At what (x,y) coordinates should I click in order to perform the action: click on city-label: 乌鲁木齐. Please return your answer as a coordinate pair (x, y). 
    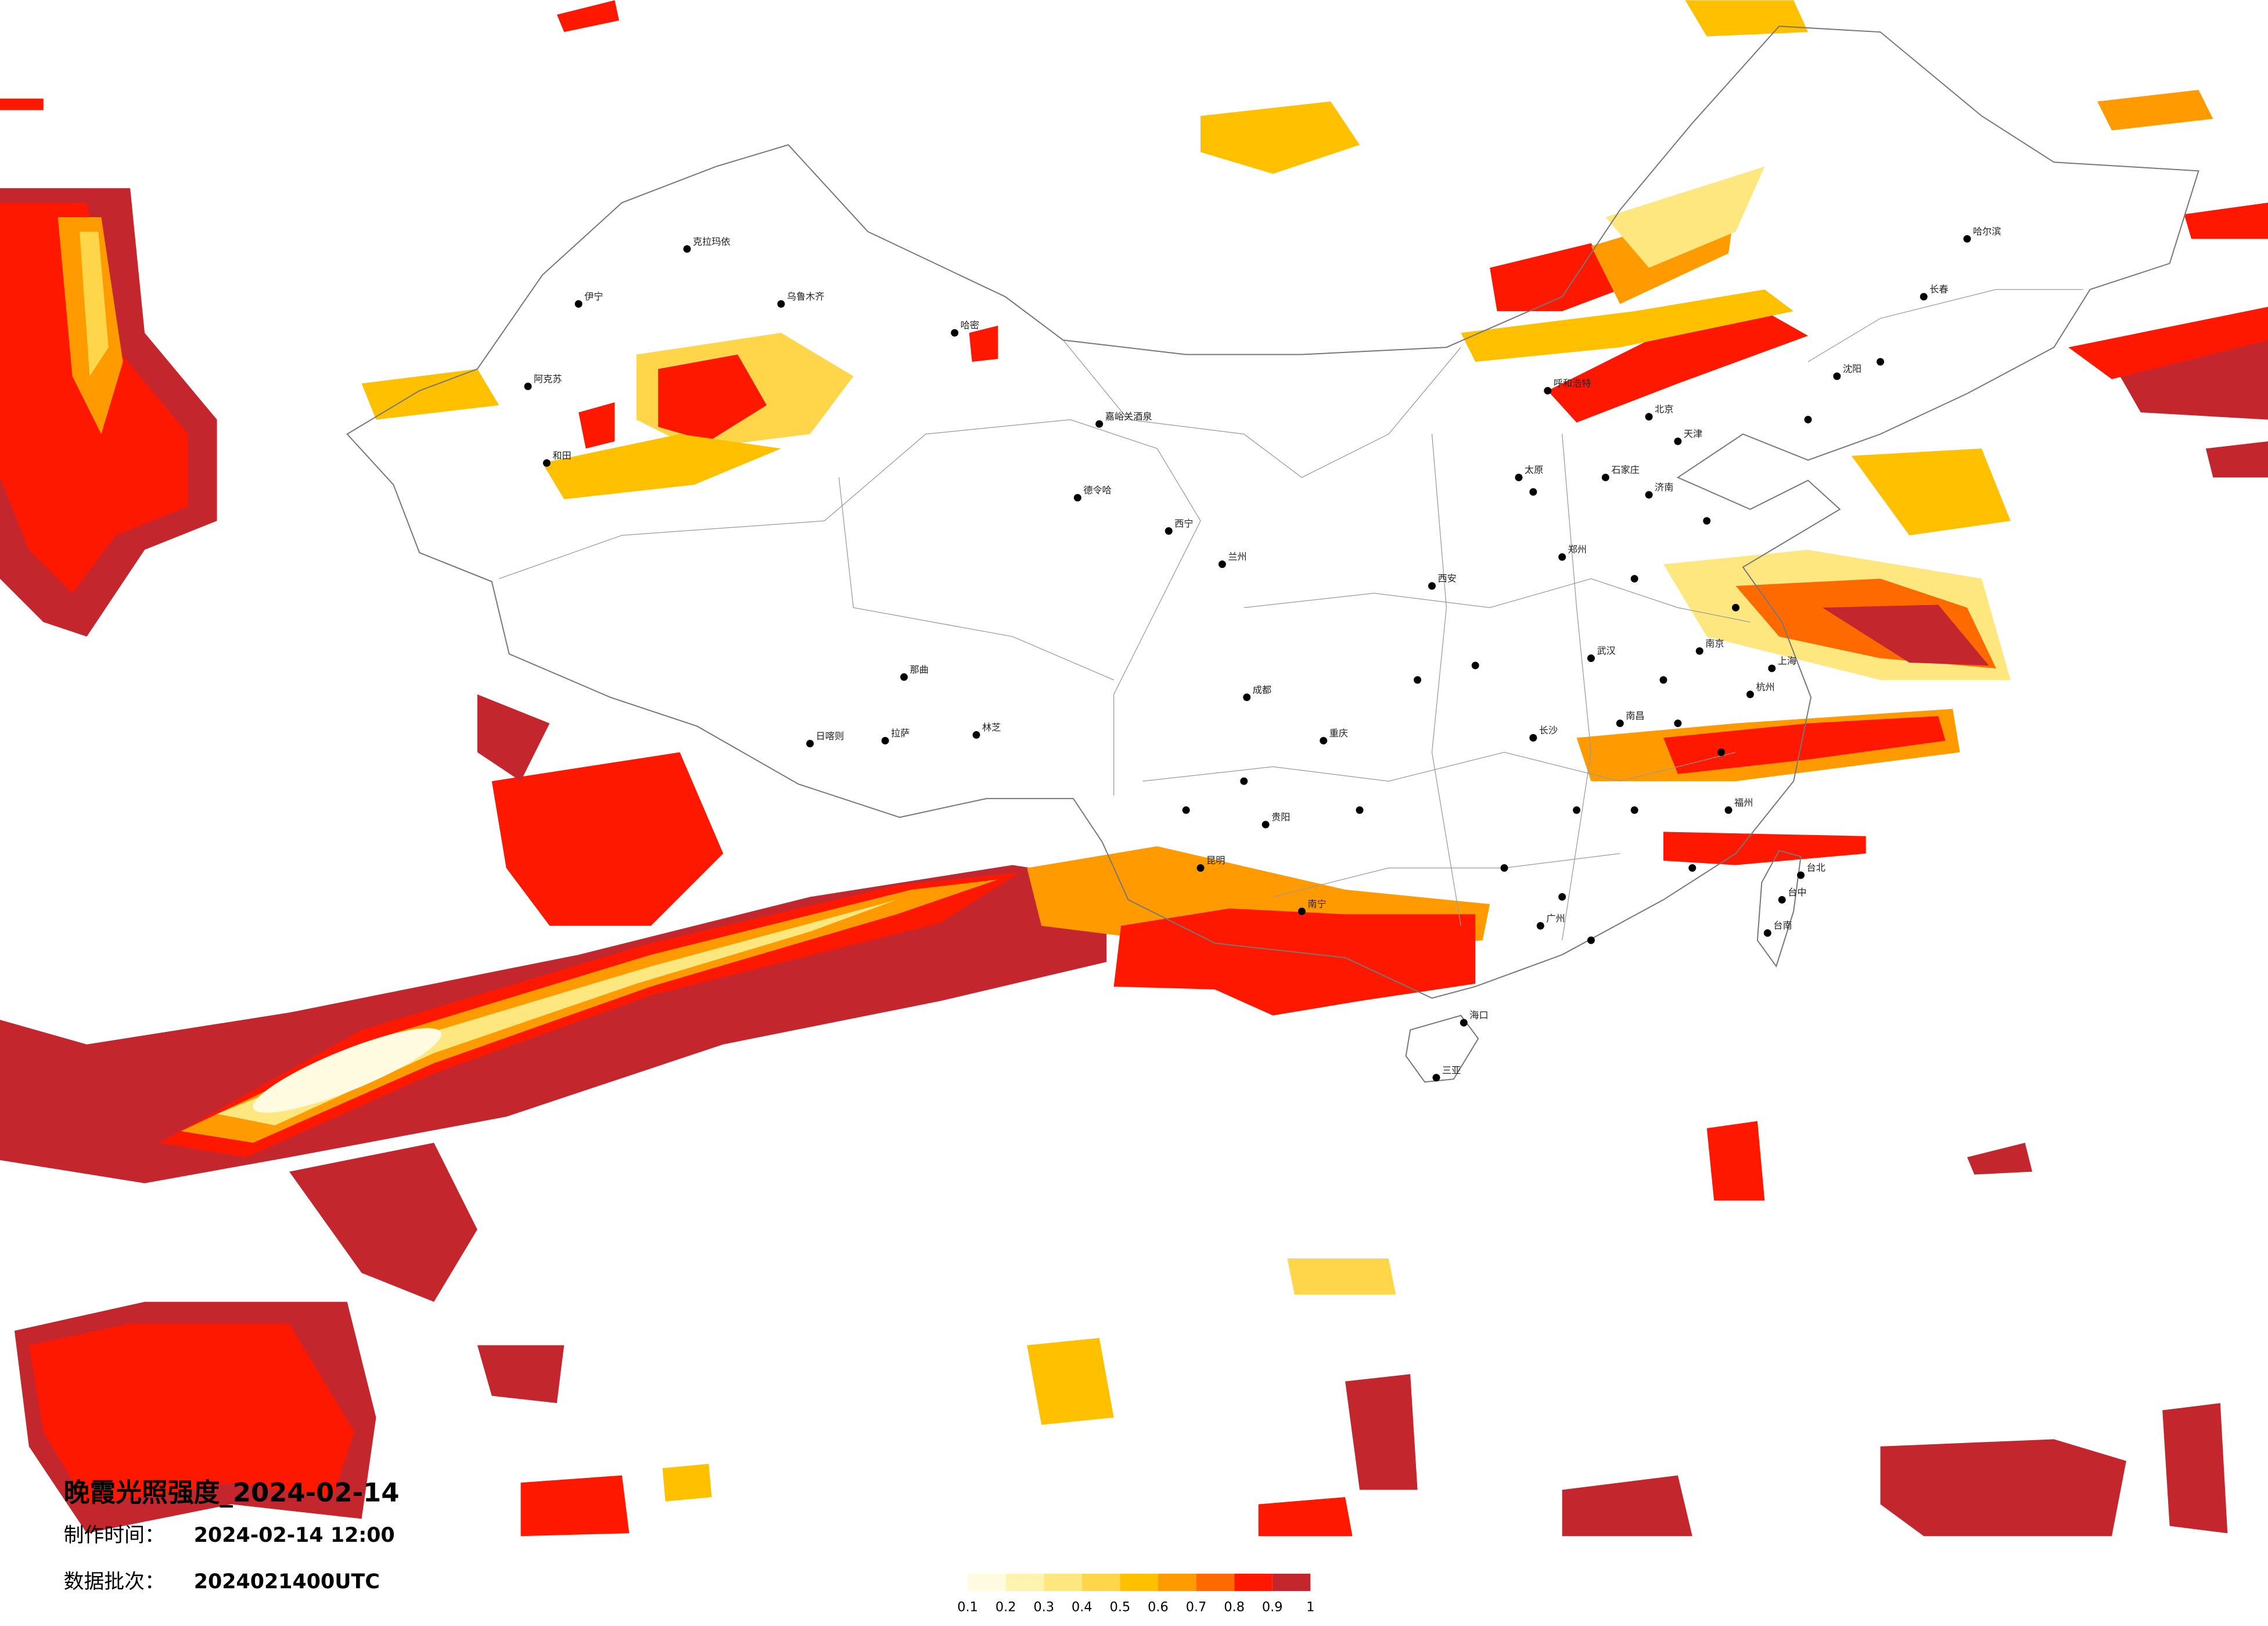
    Looking at the image, I should click on (806, 296).